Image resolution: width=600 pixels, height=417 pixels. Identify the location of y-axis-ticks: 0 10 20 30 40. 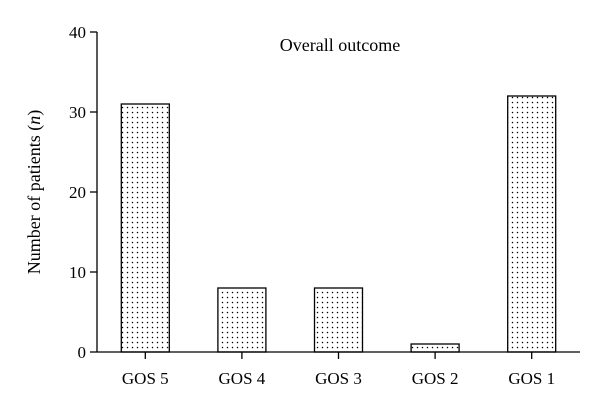
(83, 192).